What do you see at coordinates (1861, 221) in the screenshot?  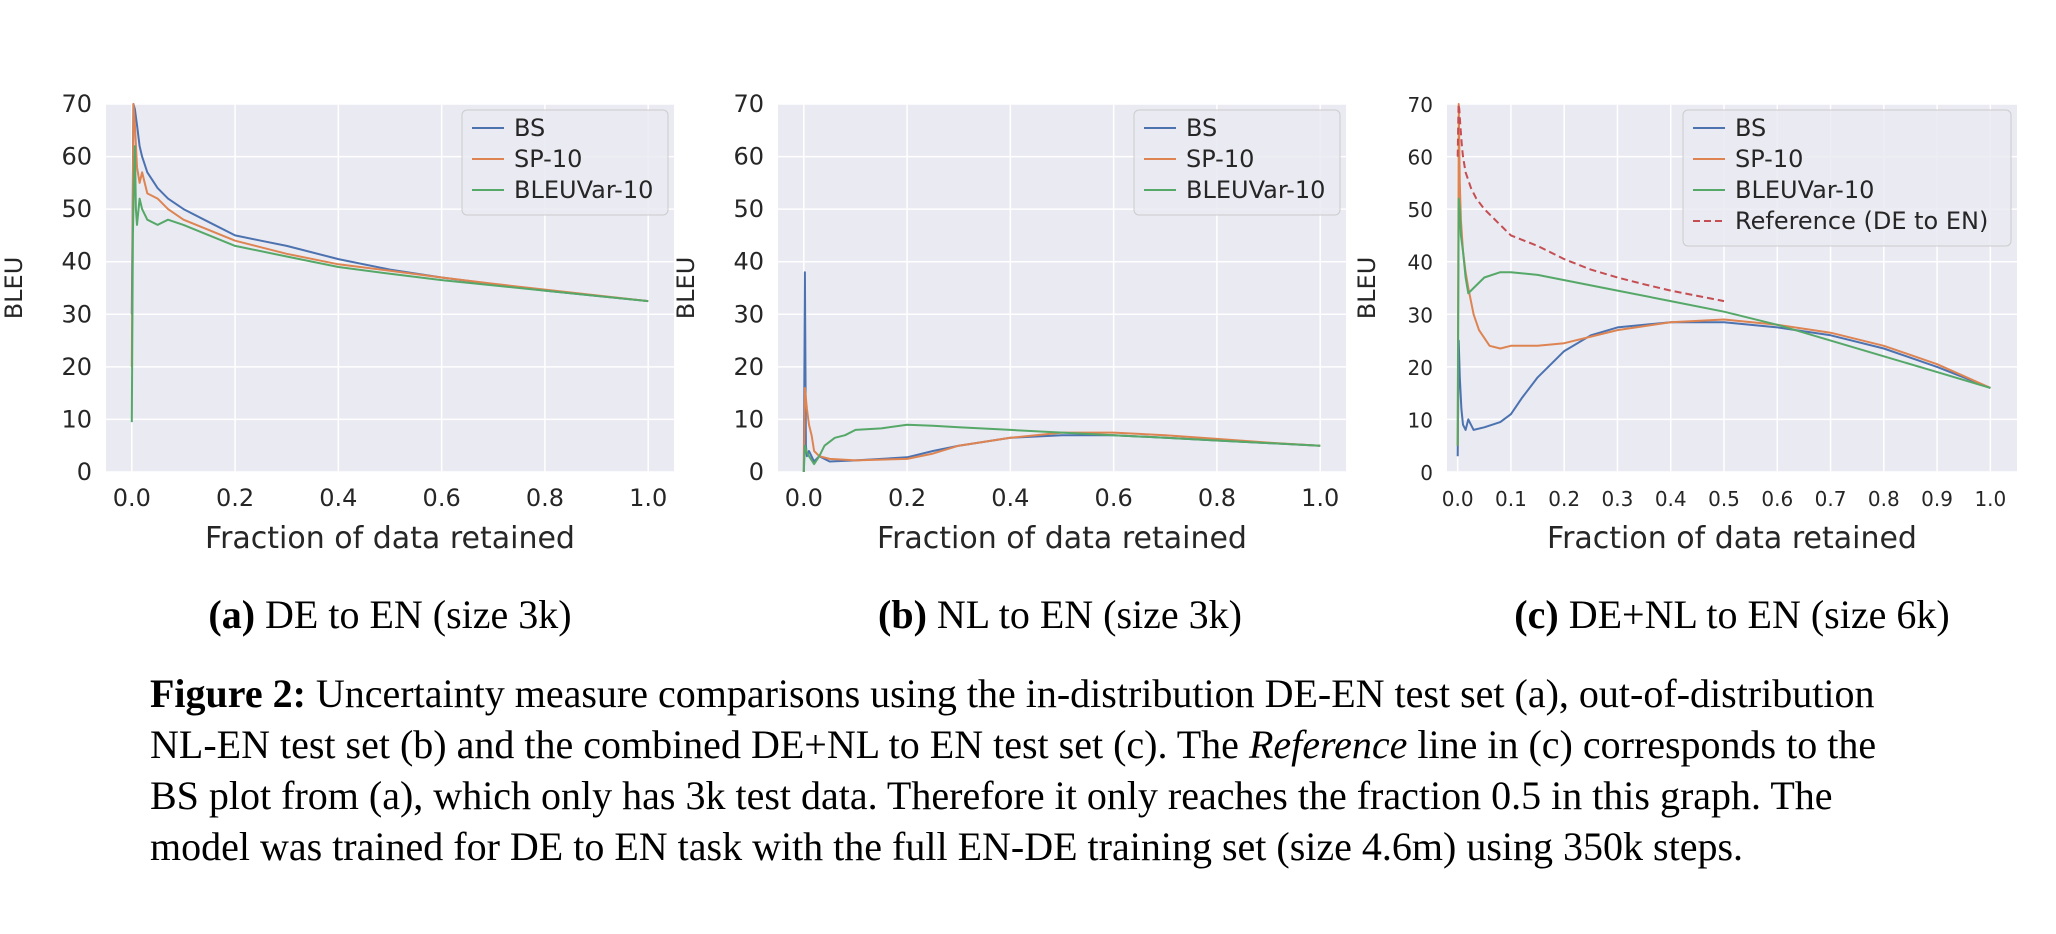 I see `legend-label: Reference (DE to EN)` at bounding box center [1861, 221].